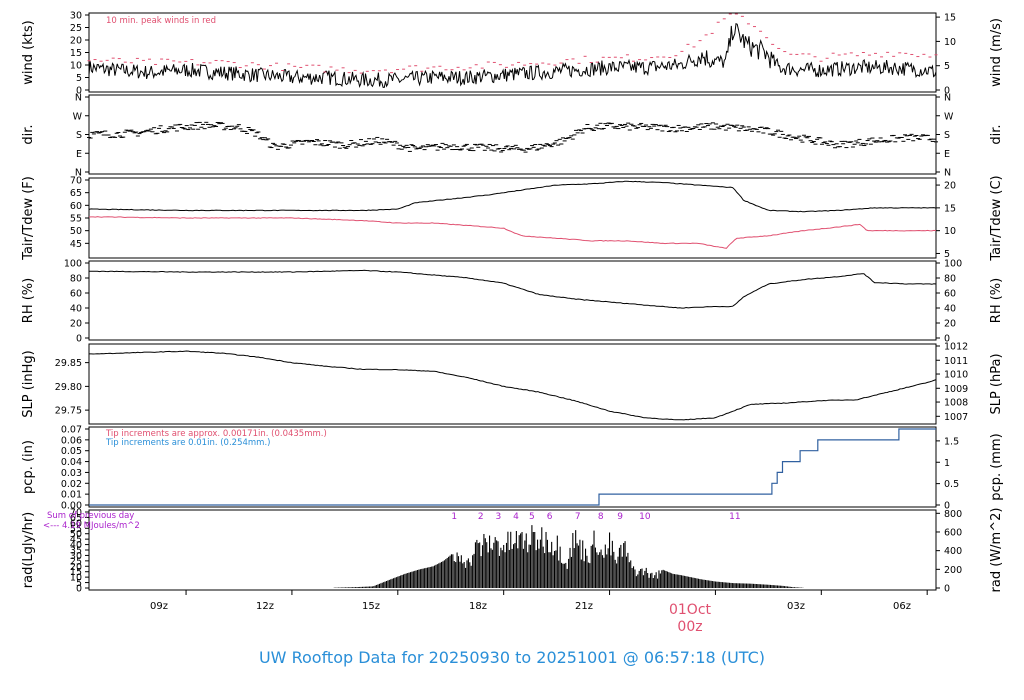 The image size is (1024, 700). What do you see at coordinates (996, 218) in the screenshot?
I see `y-axis-label-right: Tair/Tdew (C)` at bounding box center [996, 218].